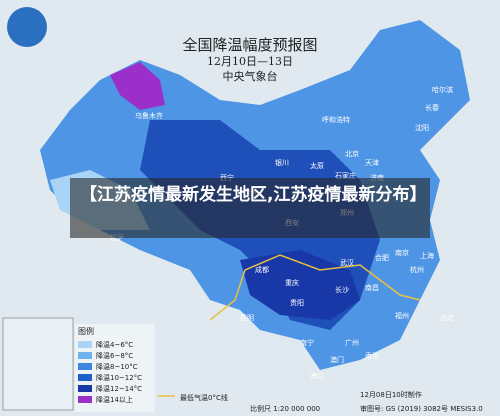 Image resolution: width=500 pixels, height=416 pixels. Describe the element at coordinates (38, 364) in the screenshot. I see `inset-map` at that location.